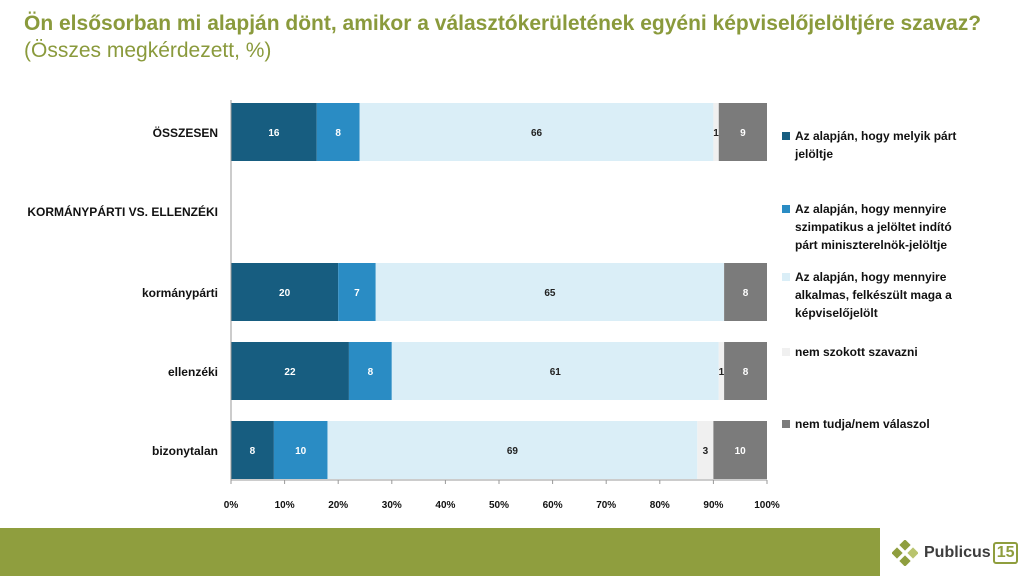  I want to click on legend-label-line: nem szokott szavazni, so click(856, 352).